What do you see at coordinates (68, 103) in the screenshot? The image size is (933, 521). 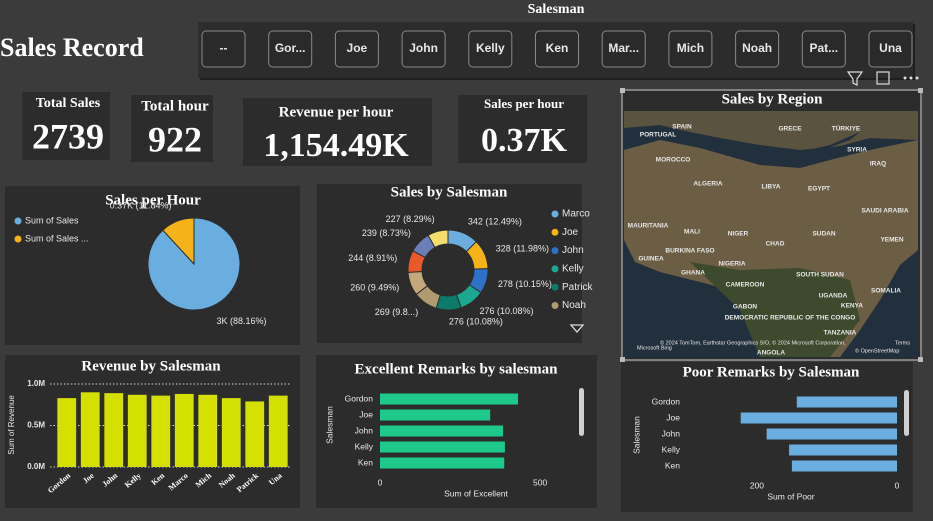 I see `card-label: Total Sales` at bounding box center [68, 103].